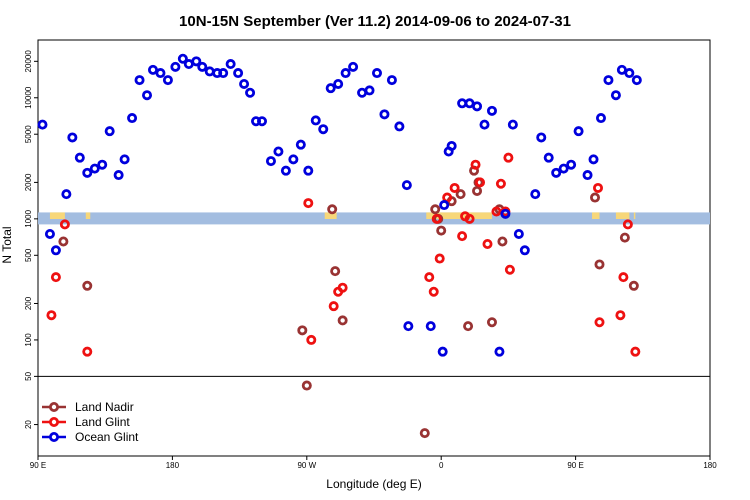 This screenshot has width=750, height=500. Describe the element at coordinates (710, 465) in the screenshot. I see `x-tick-label: 180` at that location.